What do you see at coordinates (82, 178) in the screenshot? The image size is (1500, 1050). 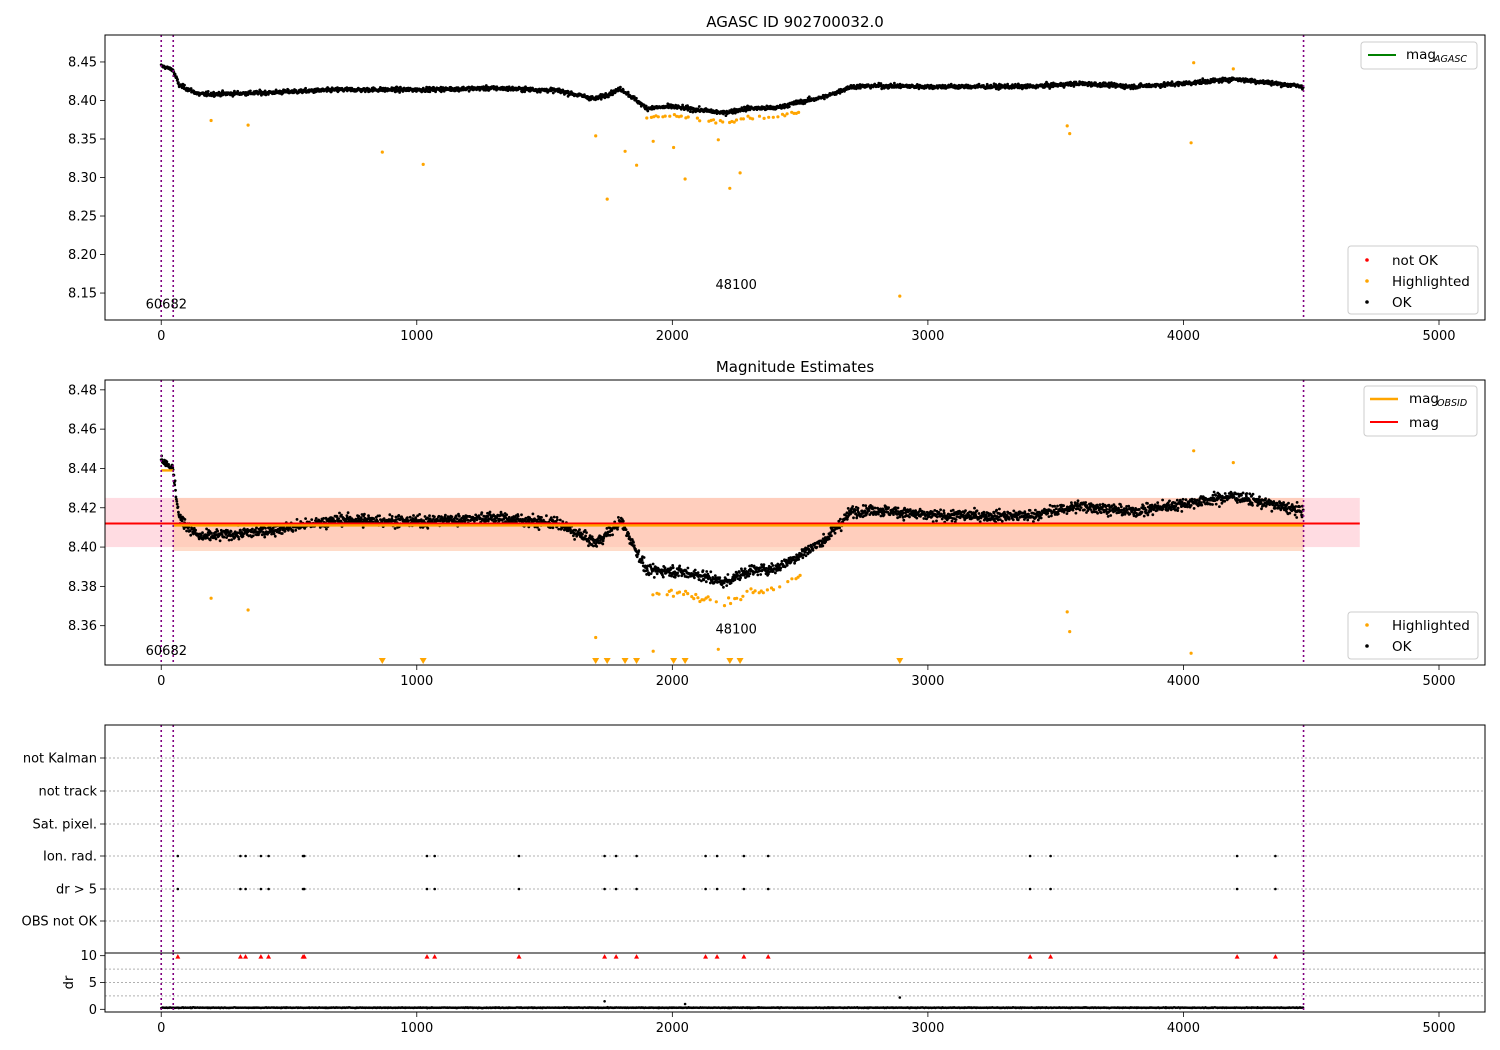 I see `y-tick-label: 8.30` at bounding box center [82, 178].